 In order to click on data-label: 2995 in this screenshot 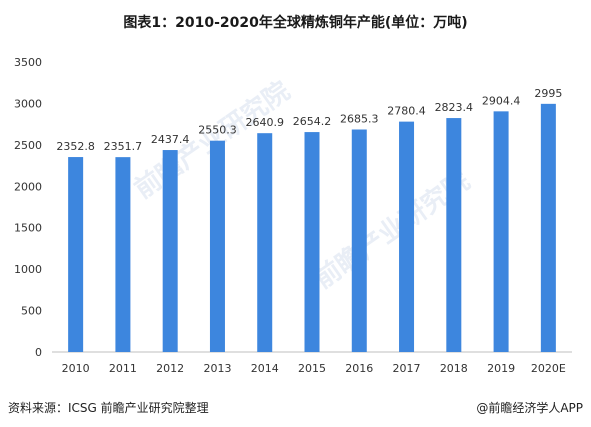, I will do `click(548, 93)`.